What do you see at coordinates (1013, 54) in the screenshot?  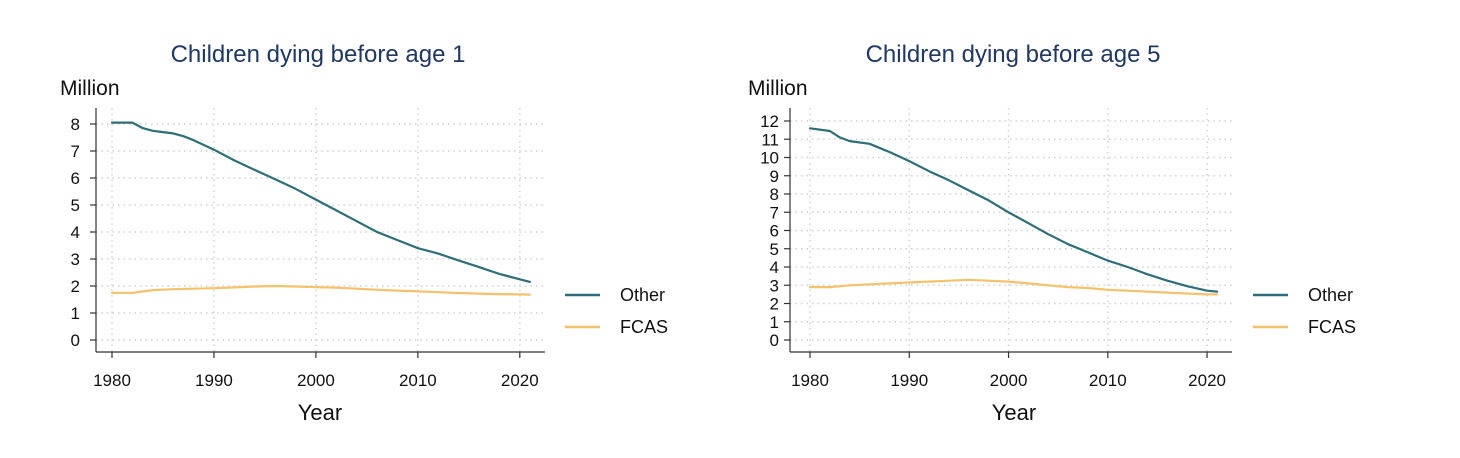 I see `chart-title: Children dying before age 5` at bounding box center [1013, 54].